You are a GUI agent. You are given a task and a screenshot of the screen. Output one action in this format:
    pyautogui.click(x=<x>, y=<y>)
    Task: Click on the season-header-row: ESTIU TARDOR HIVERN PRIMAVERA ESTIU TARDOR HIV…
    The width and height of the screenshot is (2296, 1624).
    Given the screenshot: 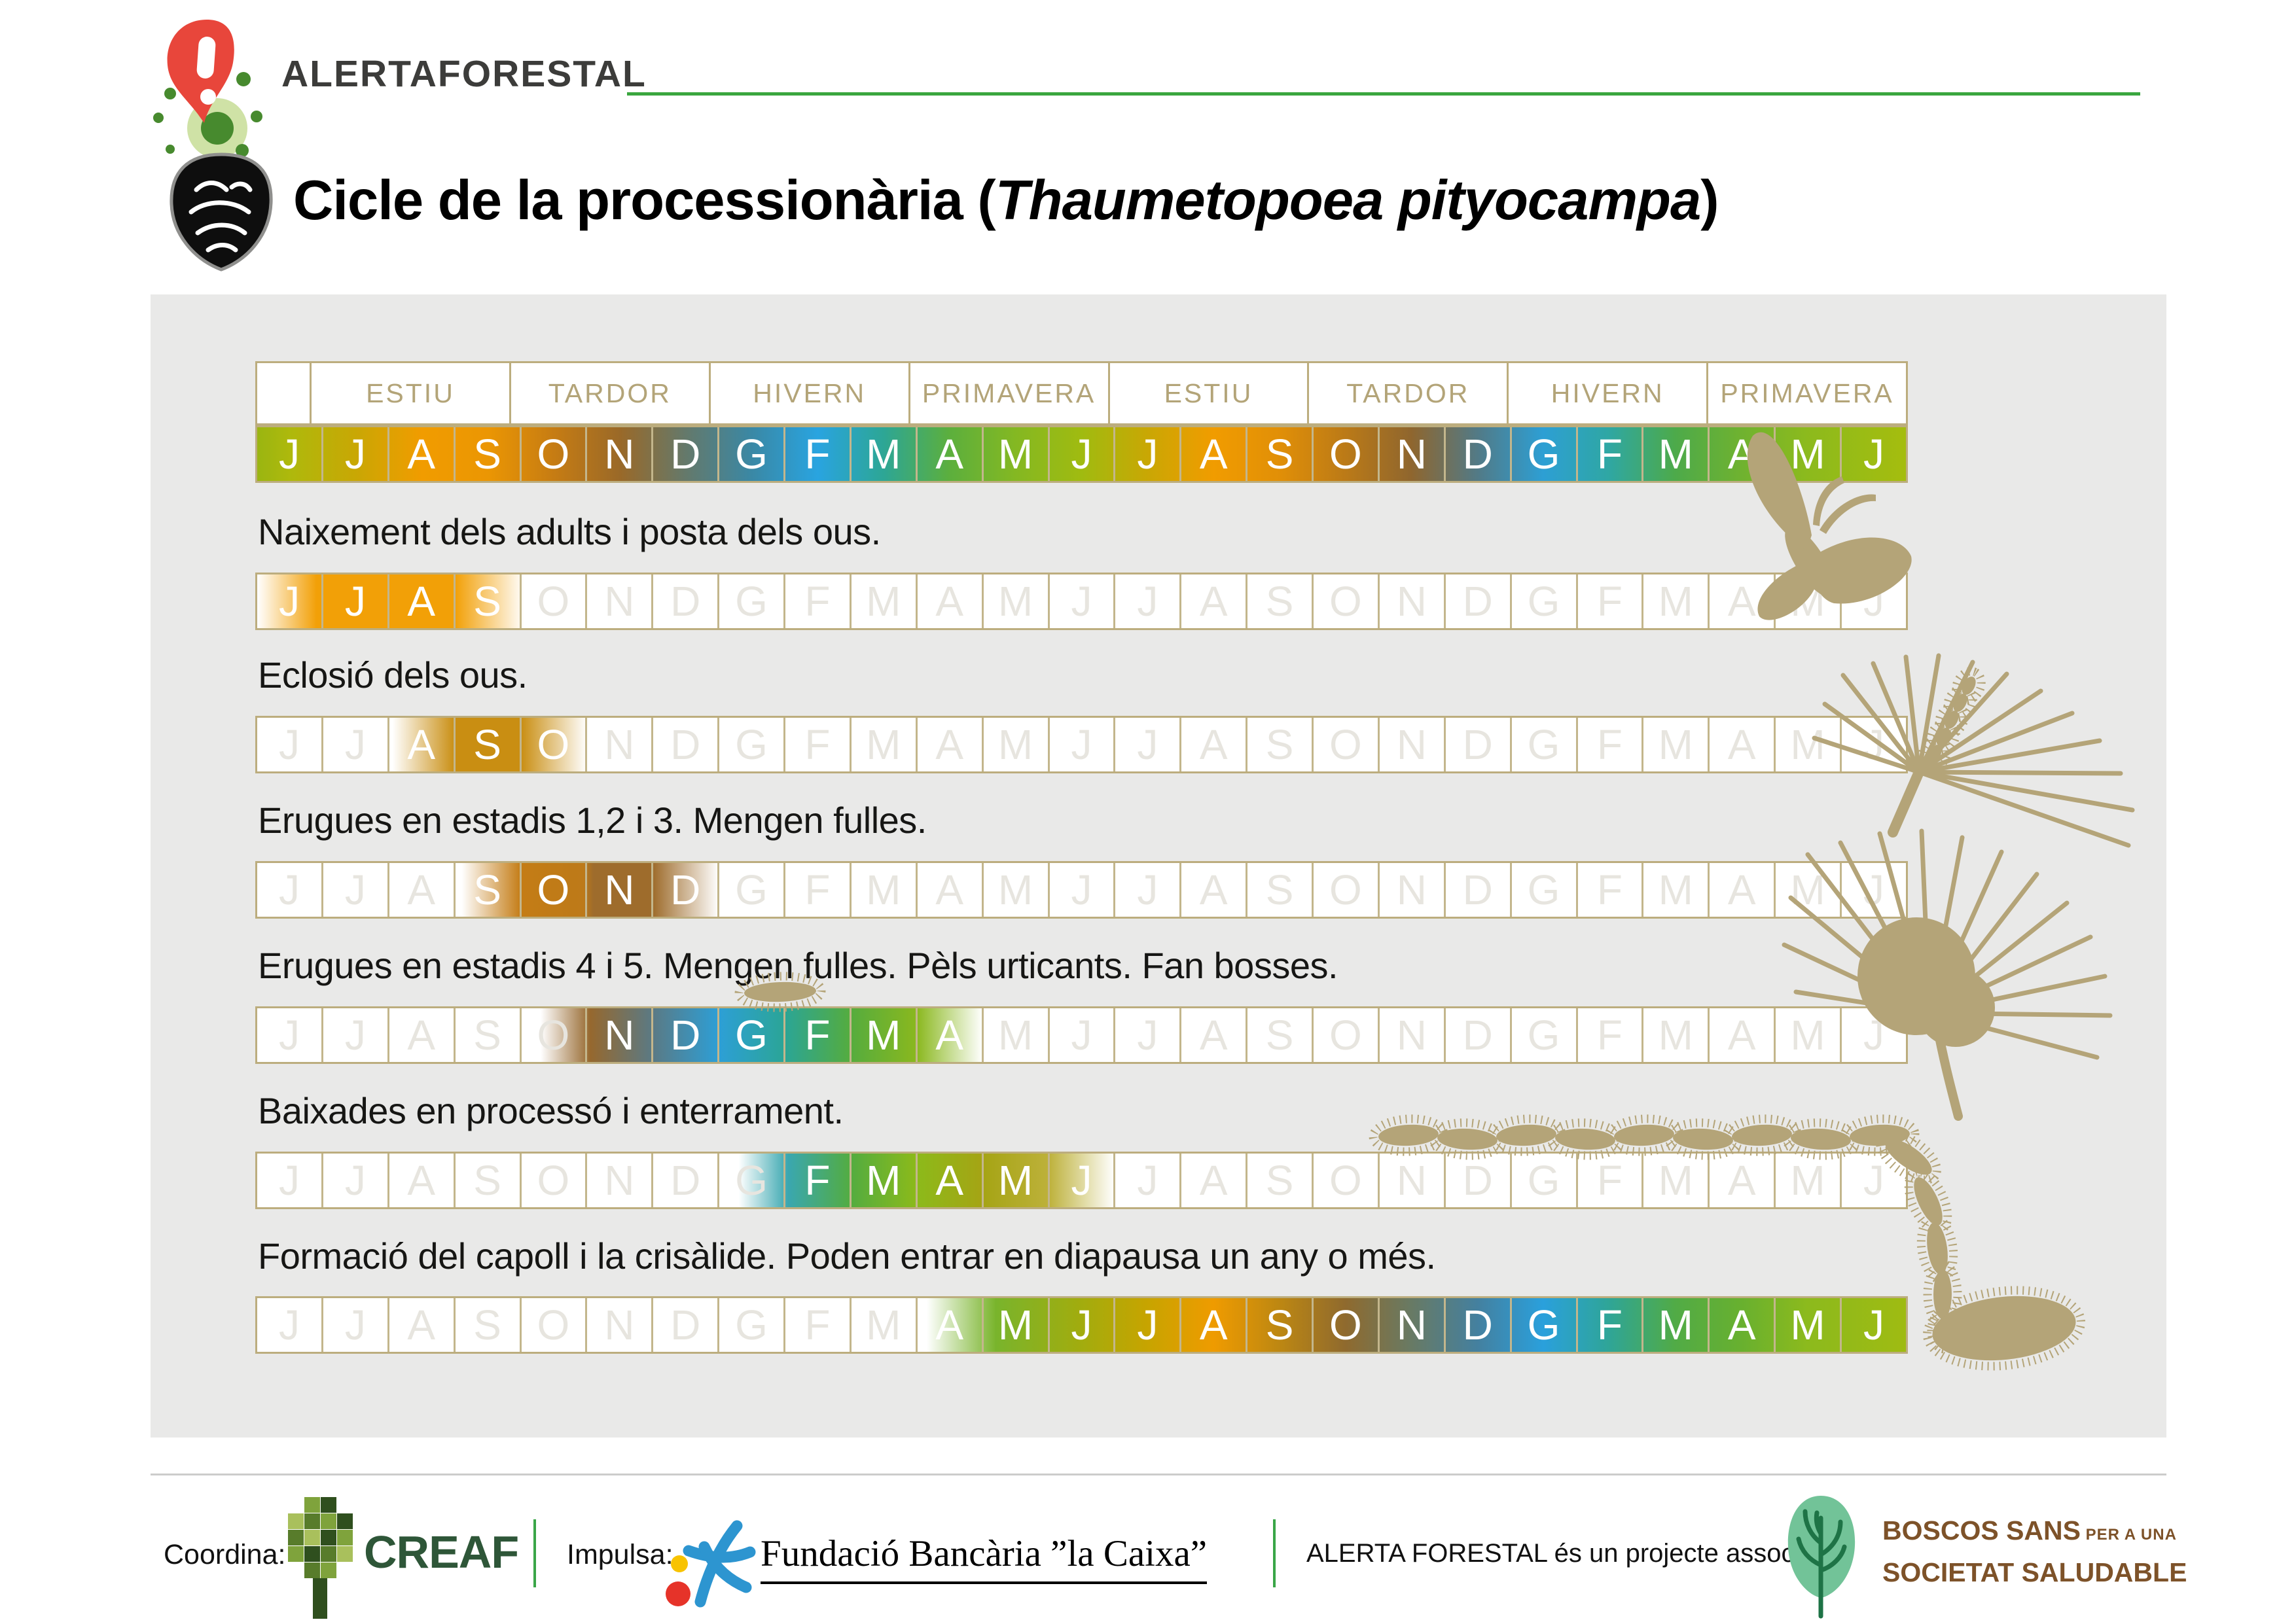 What is the action you would take?
    pyautogui.click(x=1081, y=393)
    